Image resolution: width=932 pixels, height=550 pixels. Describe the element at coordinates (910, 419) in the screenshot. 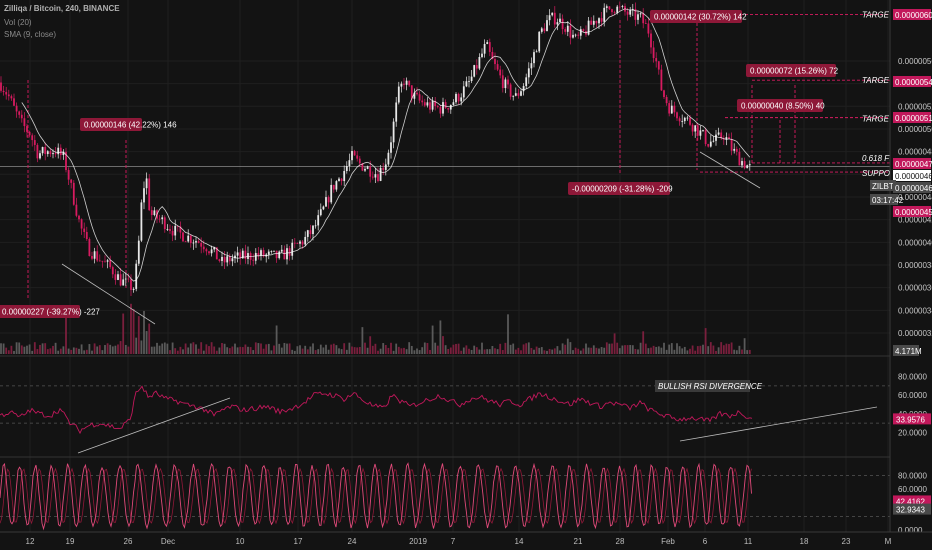

I see `rsi-value-tag-text: 33.9576` at that location.